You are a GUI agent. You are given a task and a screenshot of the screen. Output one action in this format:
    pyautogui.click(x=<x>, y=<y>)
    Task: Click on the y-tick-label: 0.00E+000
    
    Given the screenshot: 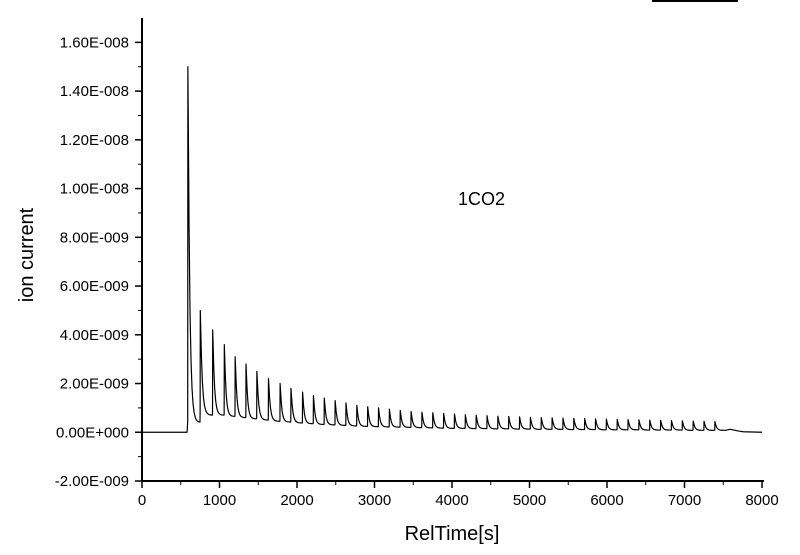 What is the action you would take?
    pyautogui.click(x=92, y=432)
    